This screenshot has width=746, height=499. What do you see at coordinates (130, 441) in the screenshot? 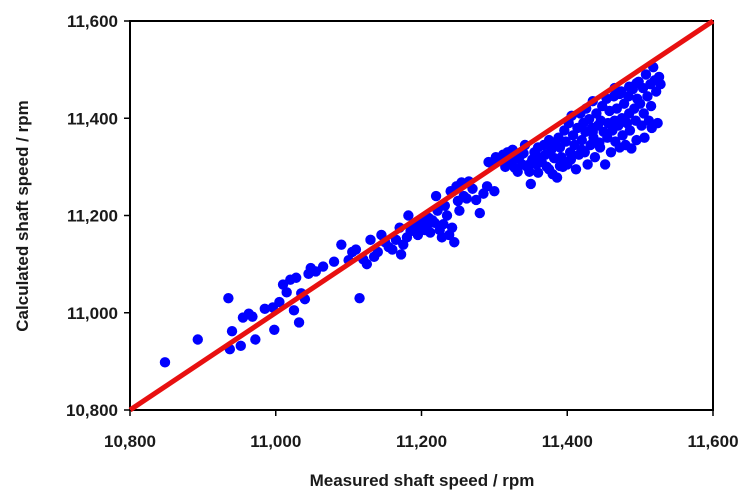
I see `x-tick-label: 10,800` at bounding box center [130, 441].